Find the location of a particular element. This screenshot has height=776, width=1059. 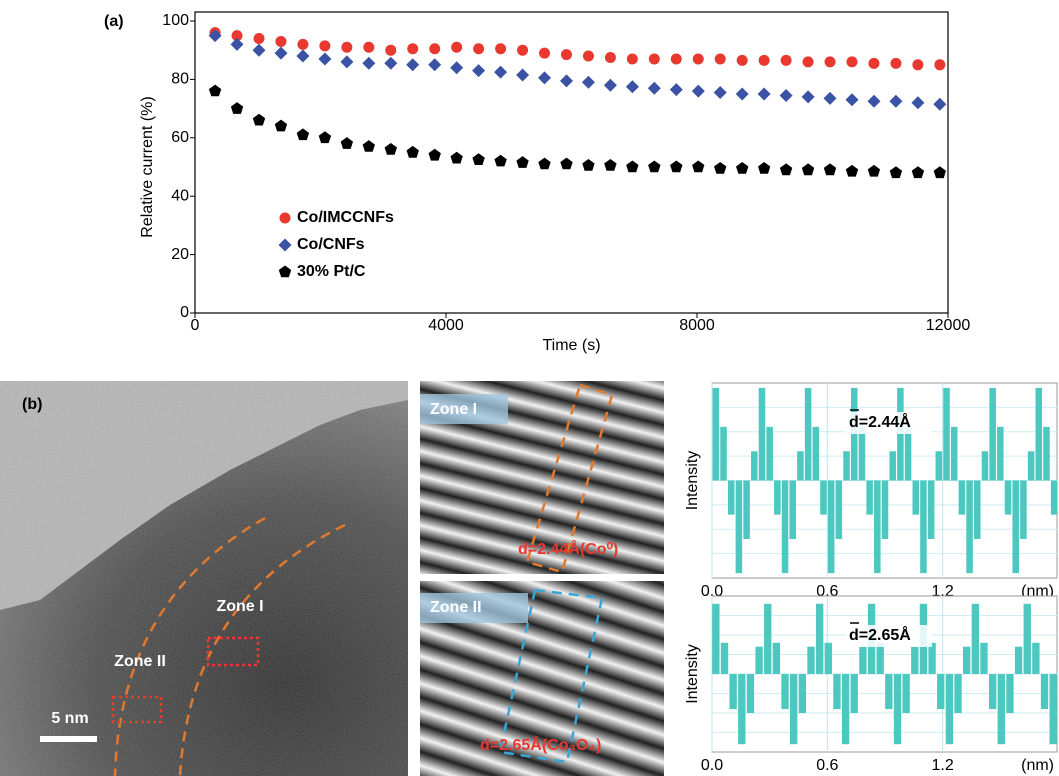

y-tick-label: 100 is located at coordinates (175, 20).